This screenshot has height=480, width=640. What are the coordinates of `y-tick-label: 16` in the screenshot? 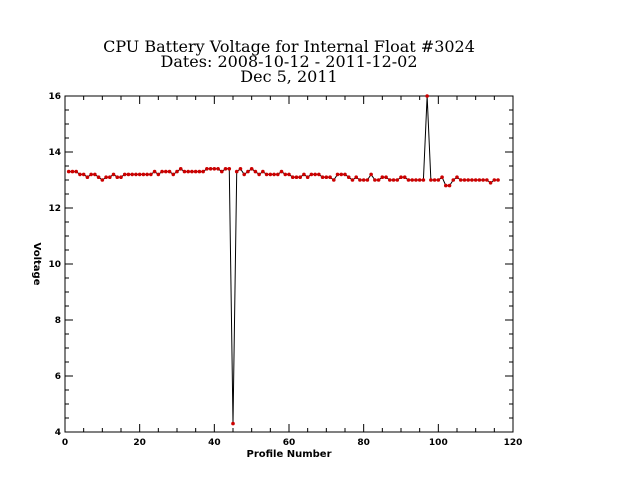 It's located at (54, 97).